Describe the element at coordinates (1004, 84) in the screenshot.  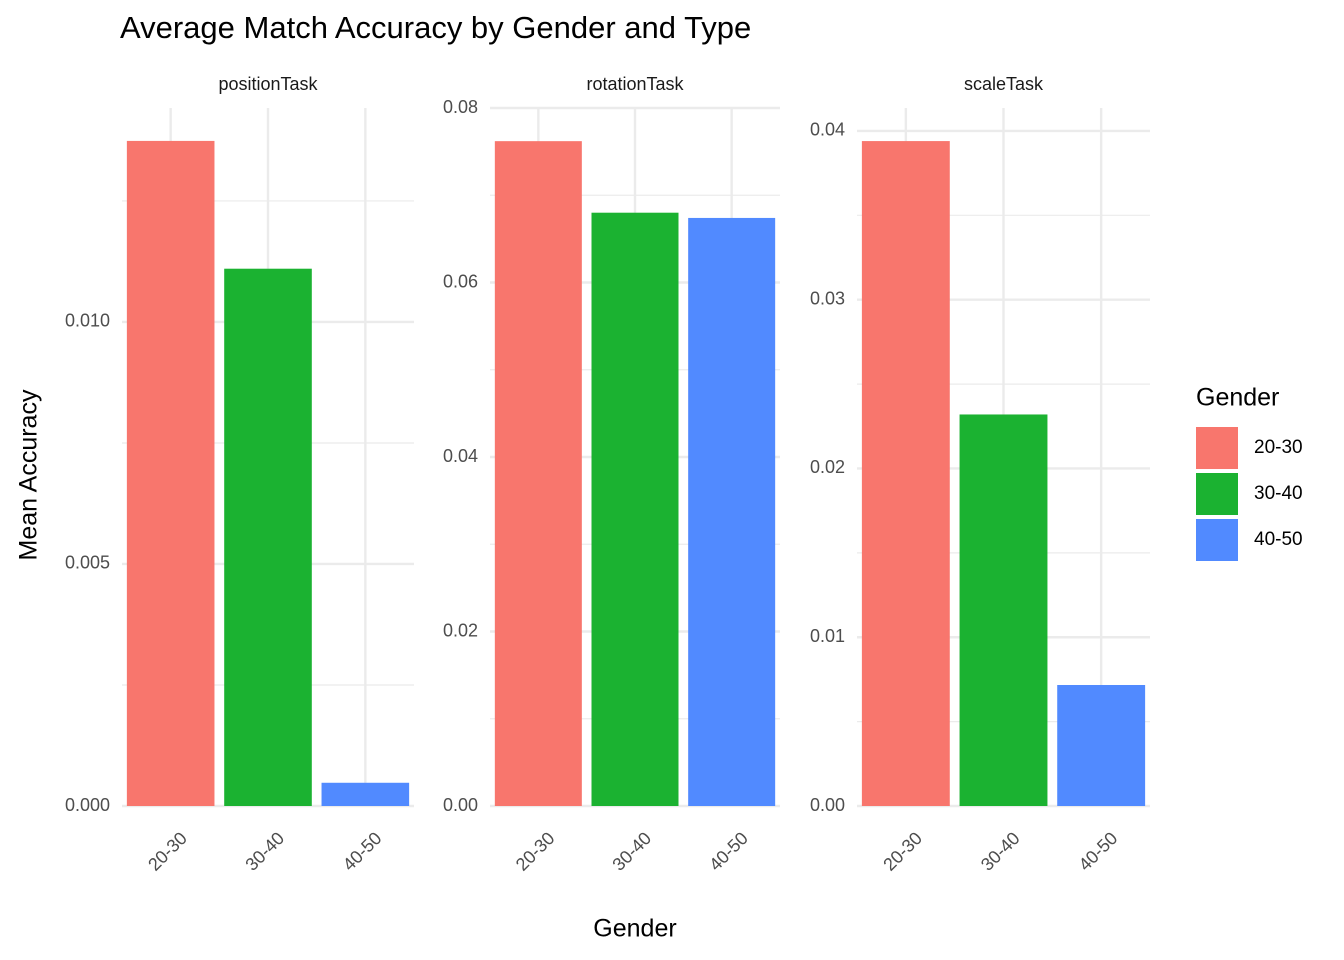
I see `facet-strip-label: scaleTask` at that location.